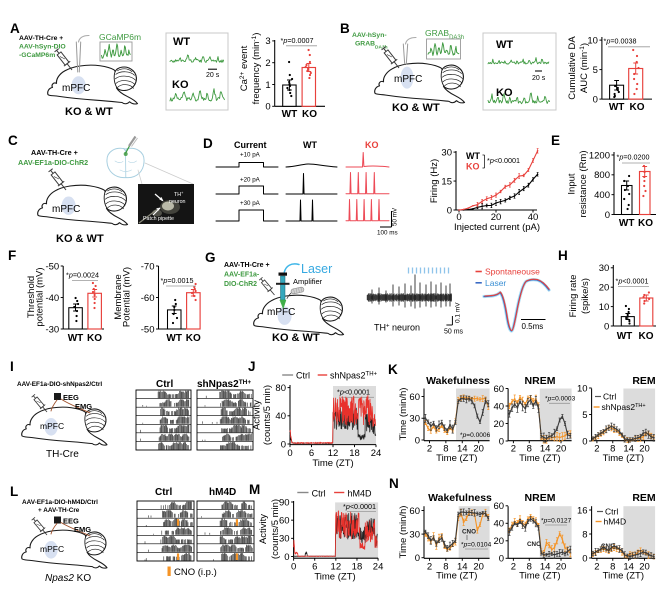  I want to click on svg-text: Wakefulness, so click(460, 498).